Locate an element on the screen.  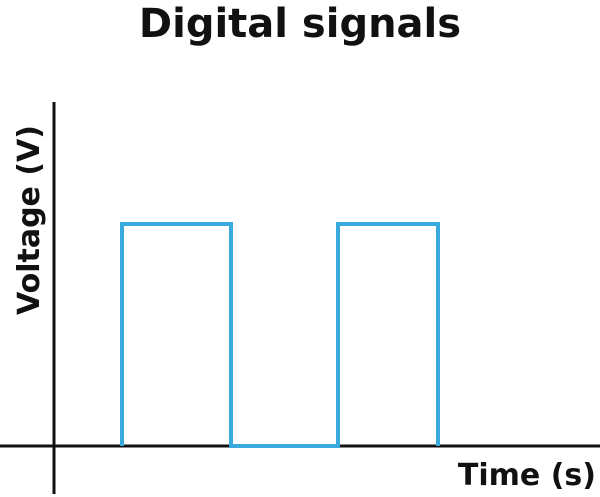
y-axis-label: Voltage (V) is located at coordinates (29, 220).